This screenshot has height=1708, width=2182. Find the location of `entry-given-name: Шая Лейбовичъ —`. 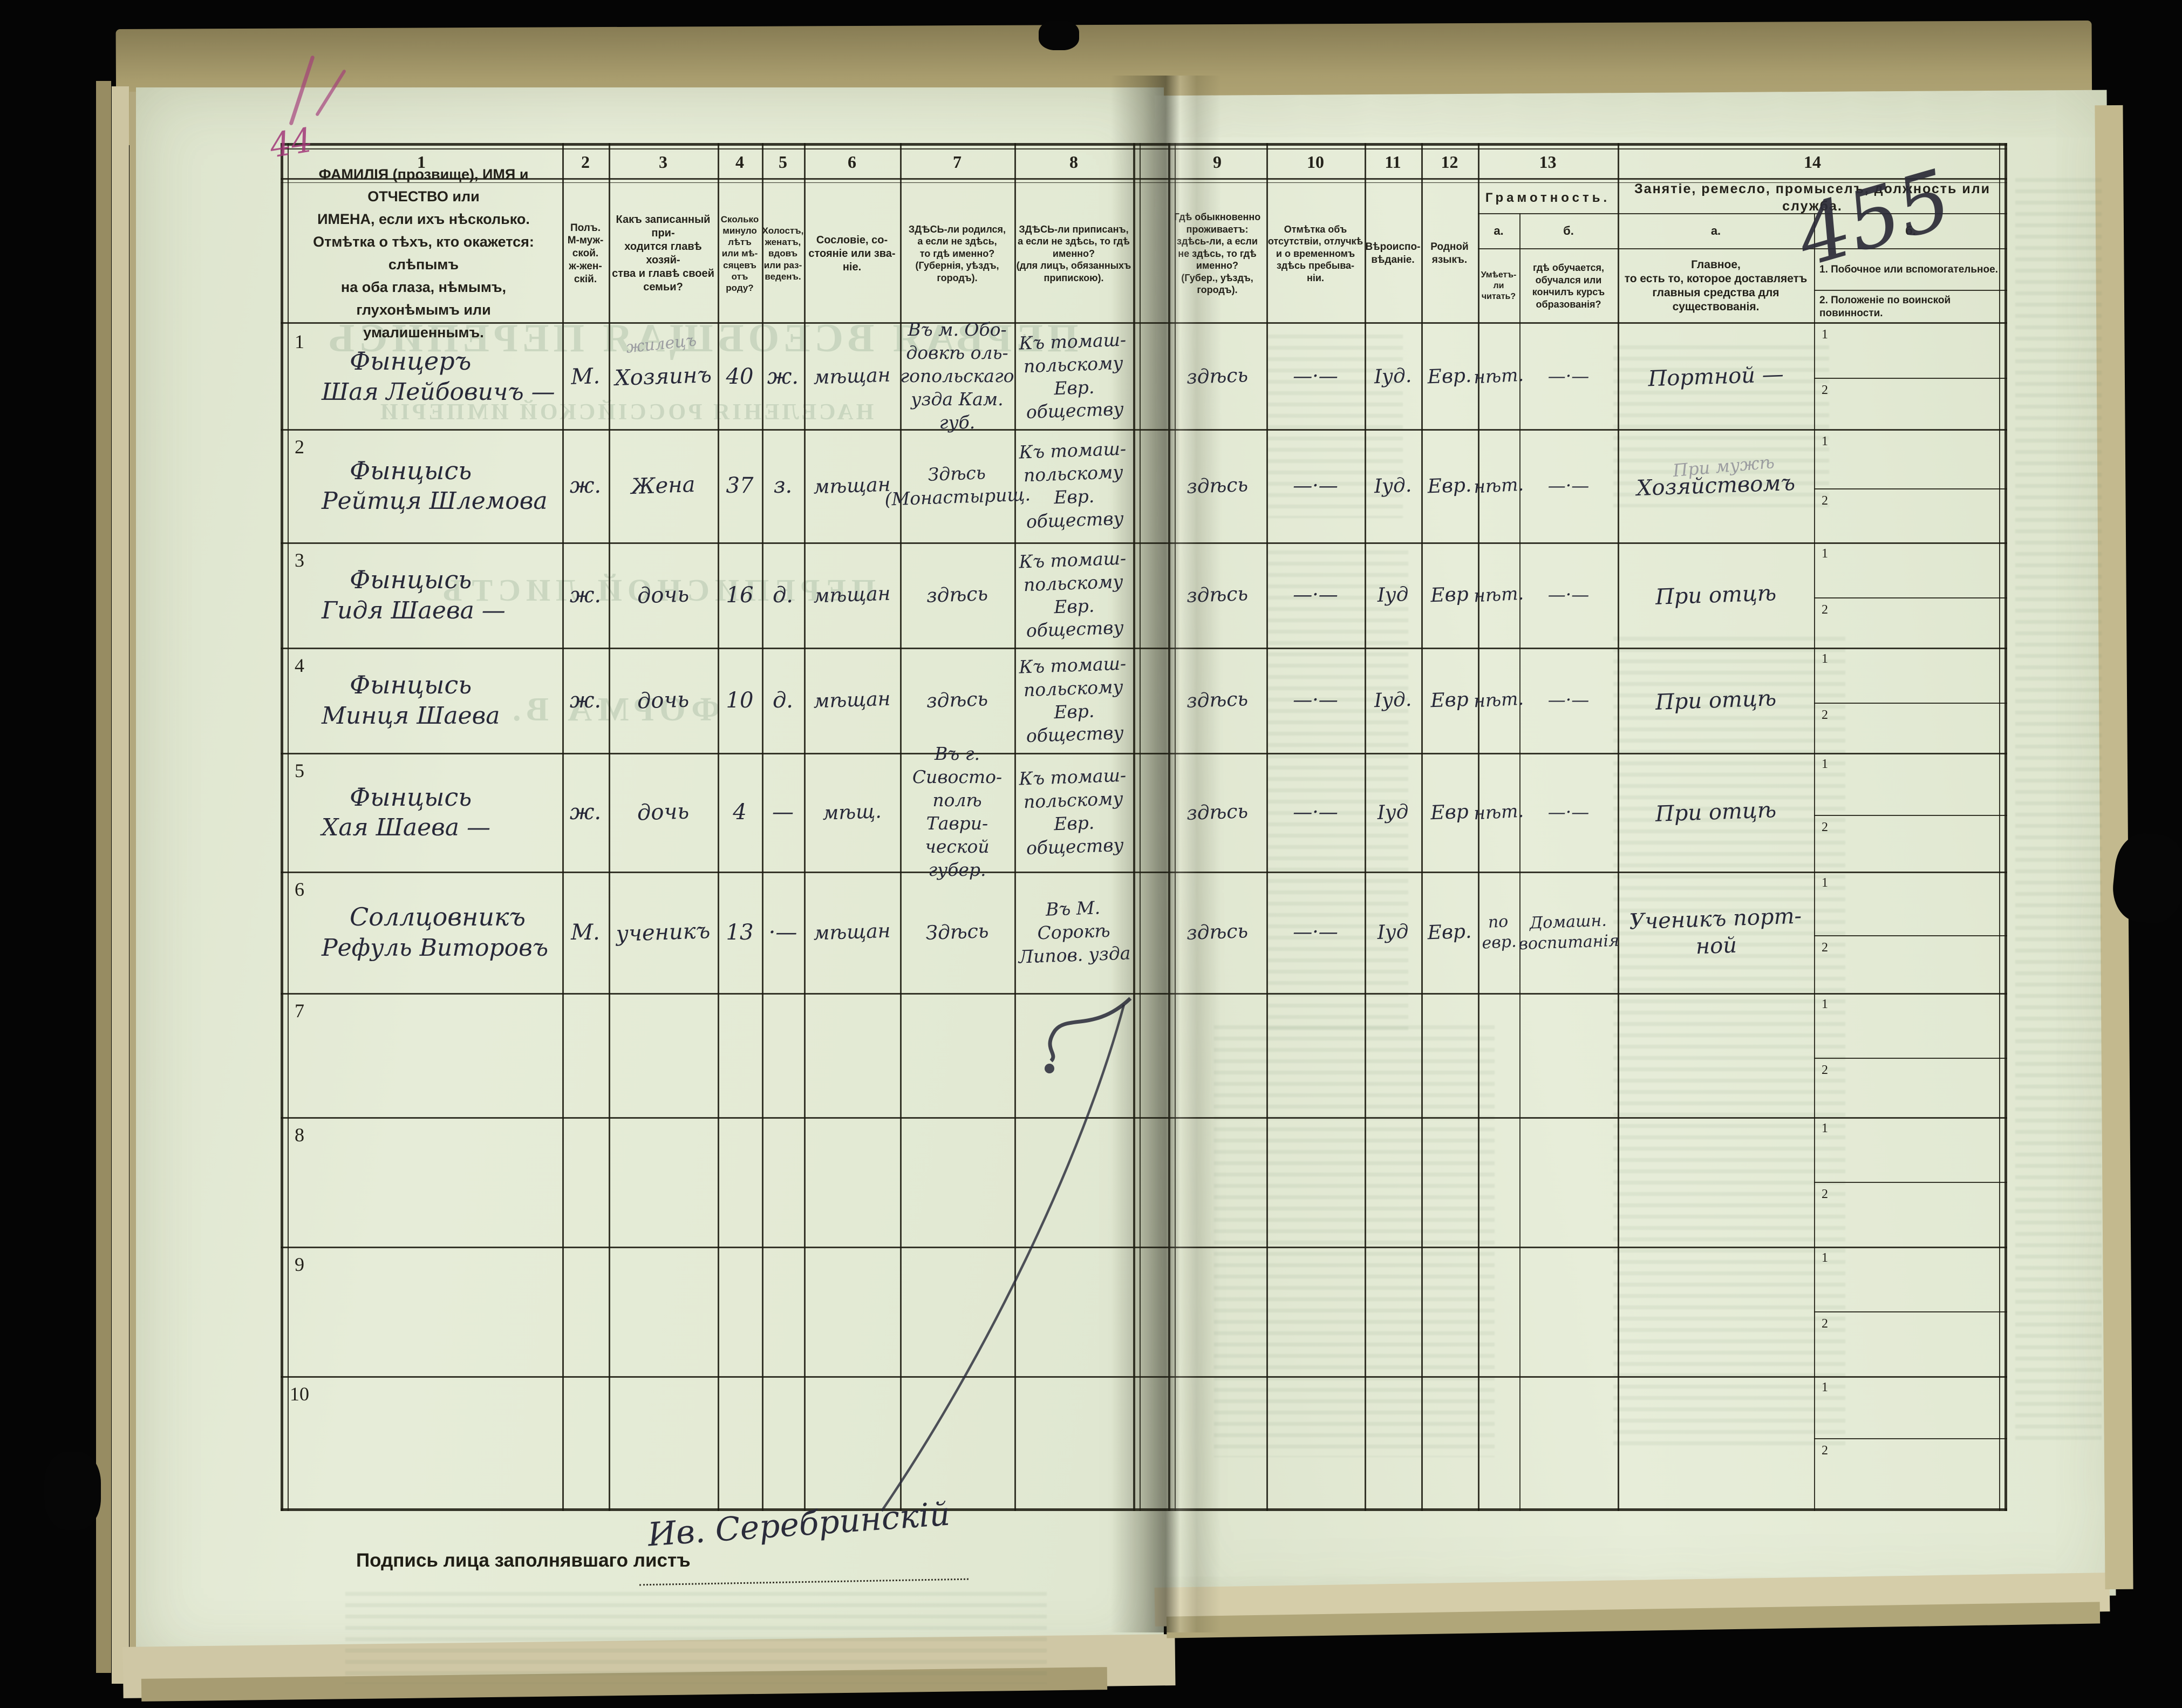

entry-given-name: Шая Лейбовичъ — is located at coordinates (438, 392).